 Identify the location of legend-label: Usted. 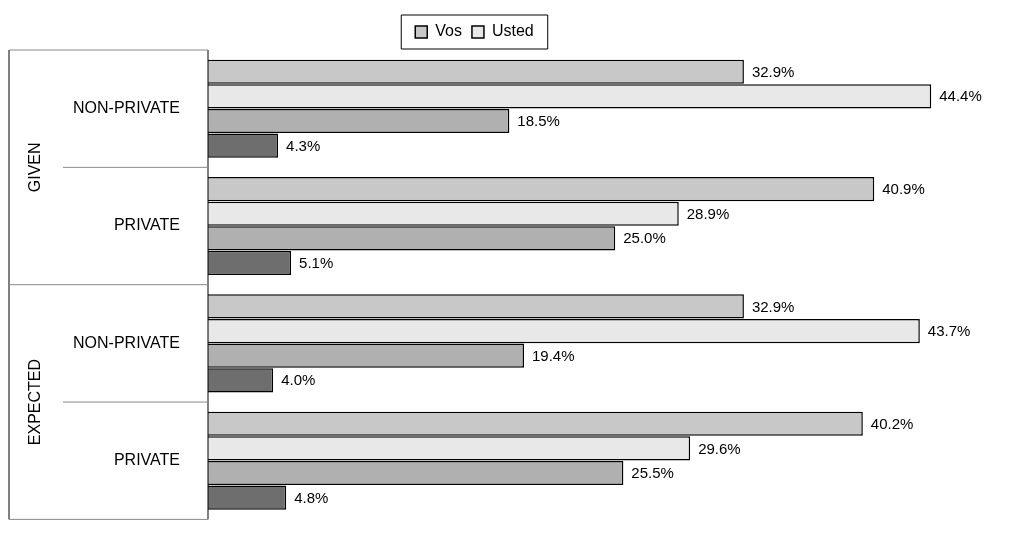
(512, 31).